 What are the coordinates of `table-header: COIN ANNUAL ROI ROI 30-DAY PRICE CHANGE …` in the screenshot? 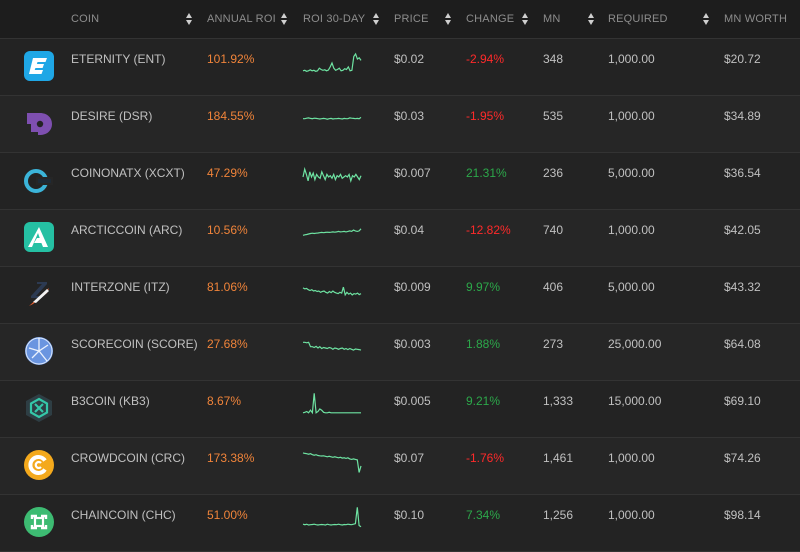 It's located at (400, 19).